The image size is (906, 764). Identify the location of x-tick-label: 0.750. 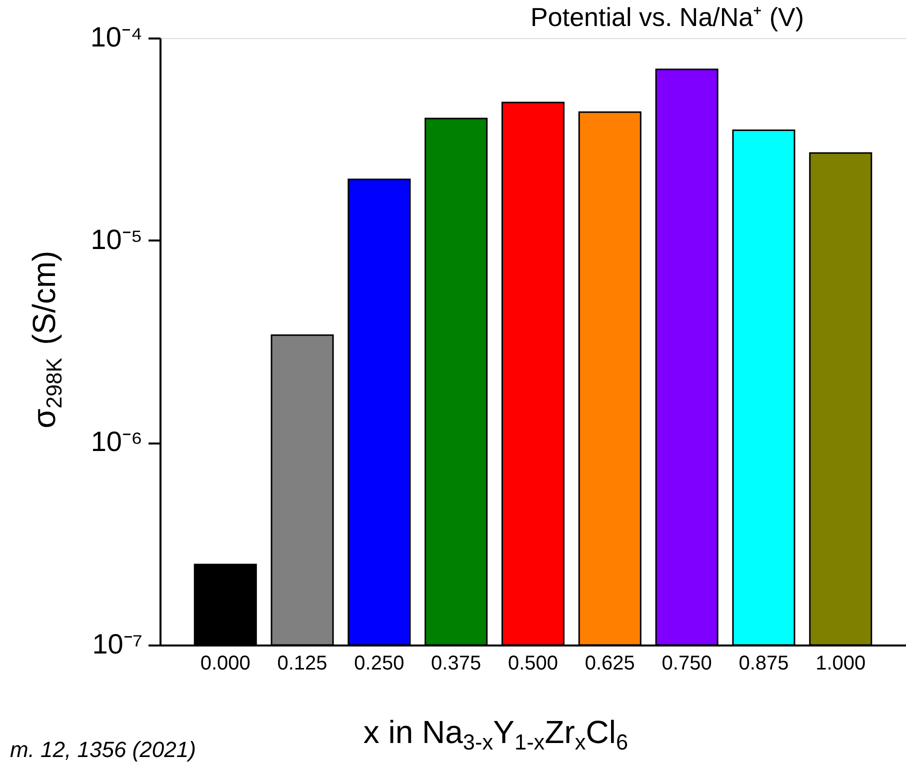
(687, 663).